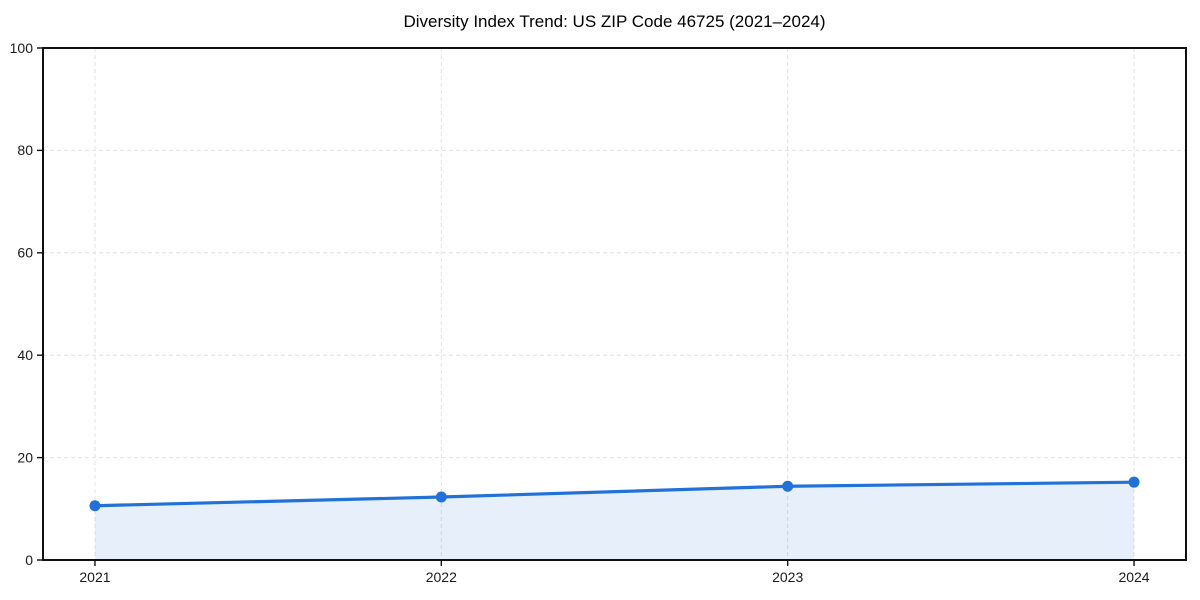 This screenshot has width=1200, height=600. What do you see at coordinates (788, 486) in the screenshot?
I see `data-point-2023` at bounding box center [788, 486].